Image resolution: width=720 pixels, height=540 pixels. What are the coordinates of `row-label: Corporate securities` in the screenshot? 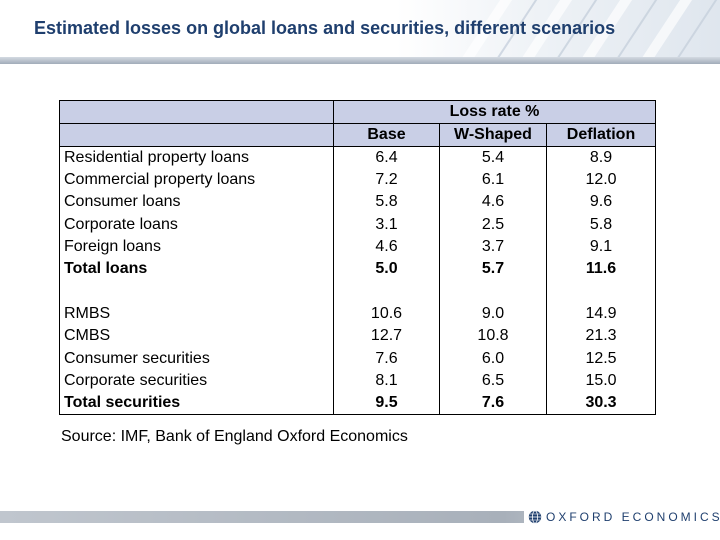 It's located at (136, 380).